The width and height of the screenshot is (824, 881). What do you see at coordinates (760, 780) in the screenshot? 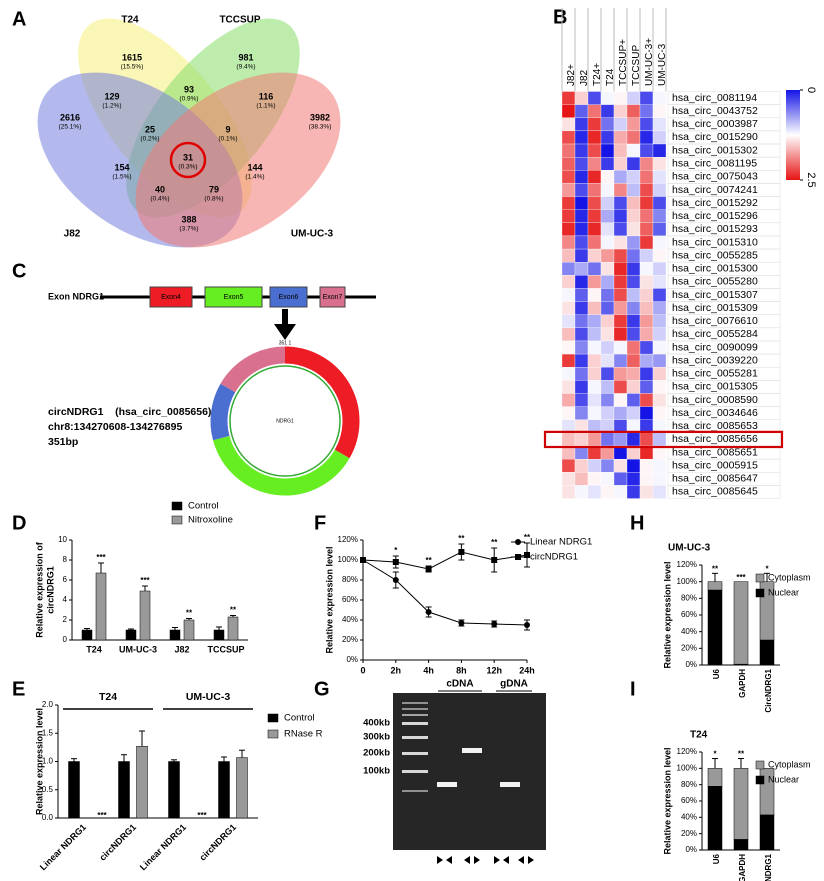
I see `legend-swatch` at bounding box center [760, 780].